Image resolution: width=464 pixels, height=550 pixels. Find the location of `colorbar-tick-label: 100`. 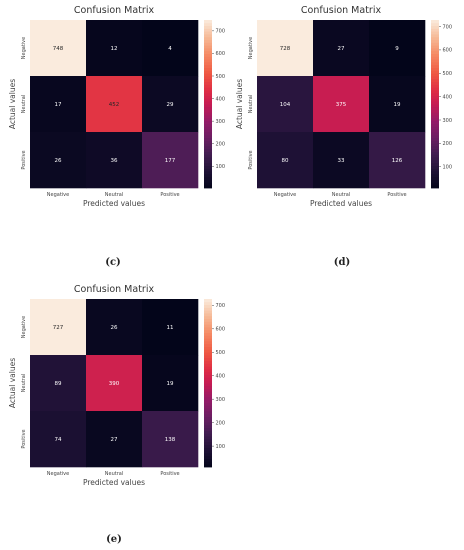

colorbar-tick-label: 100 is located at coordinates (221, 447).